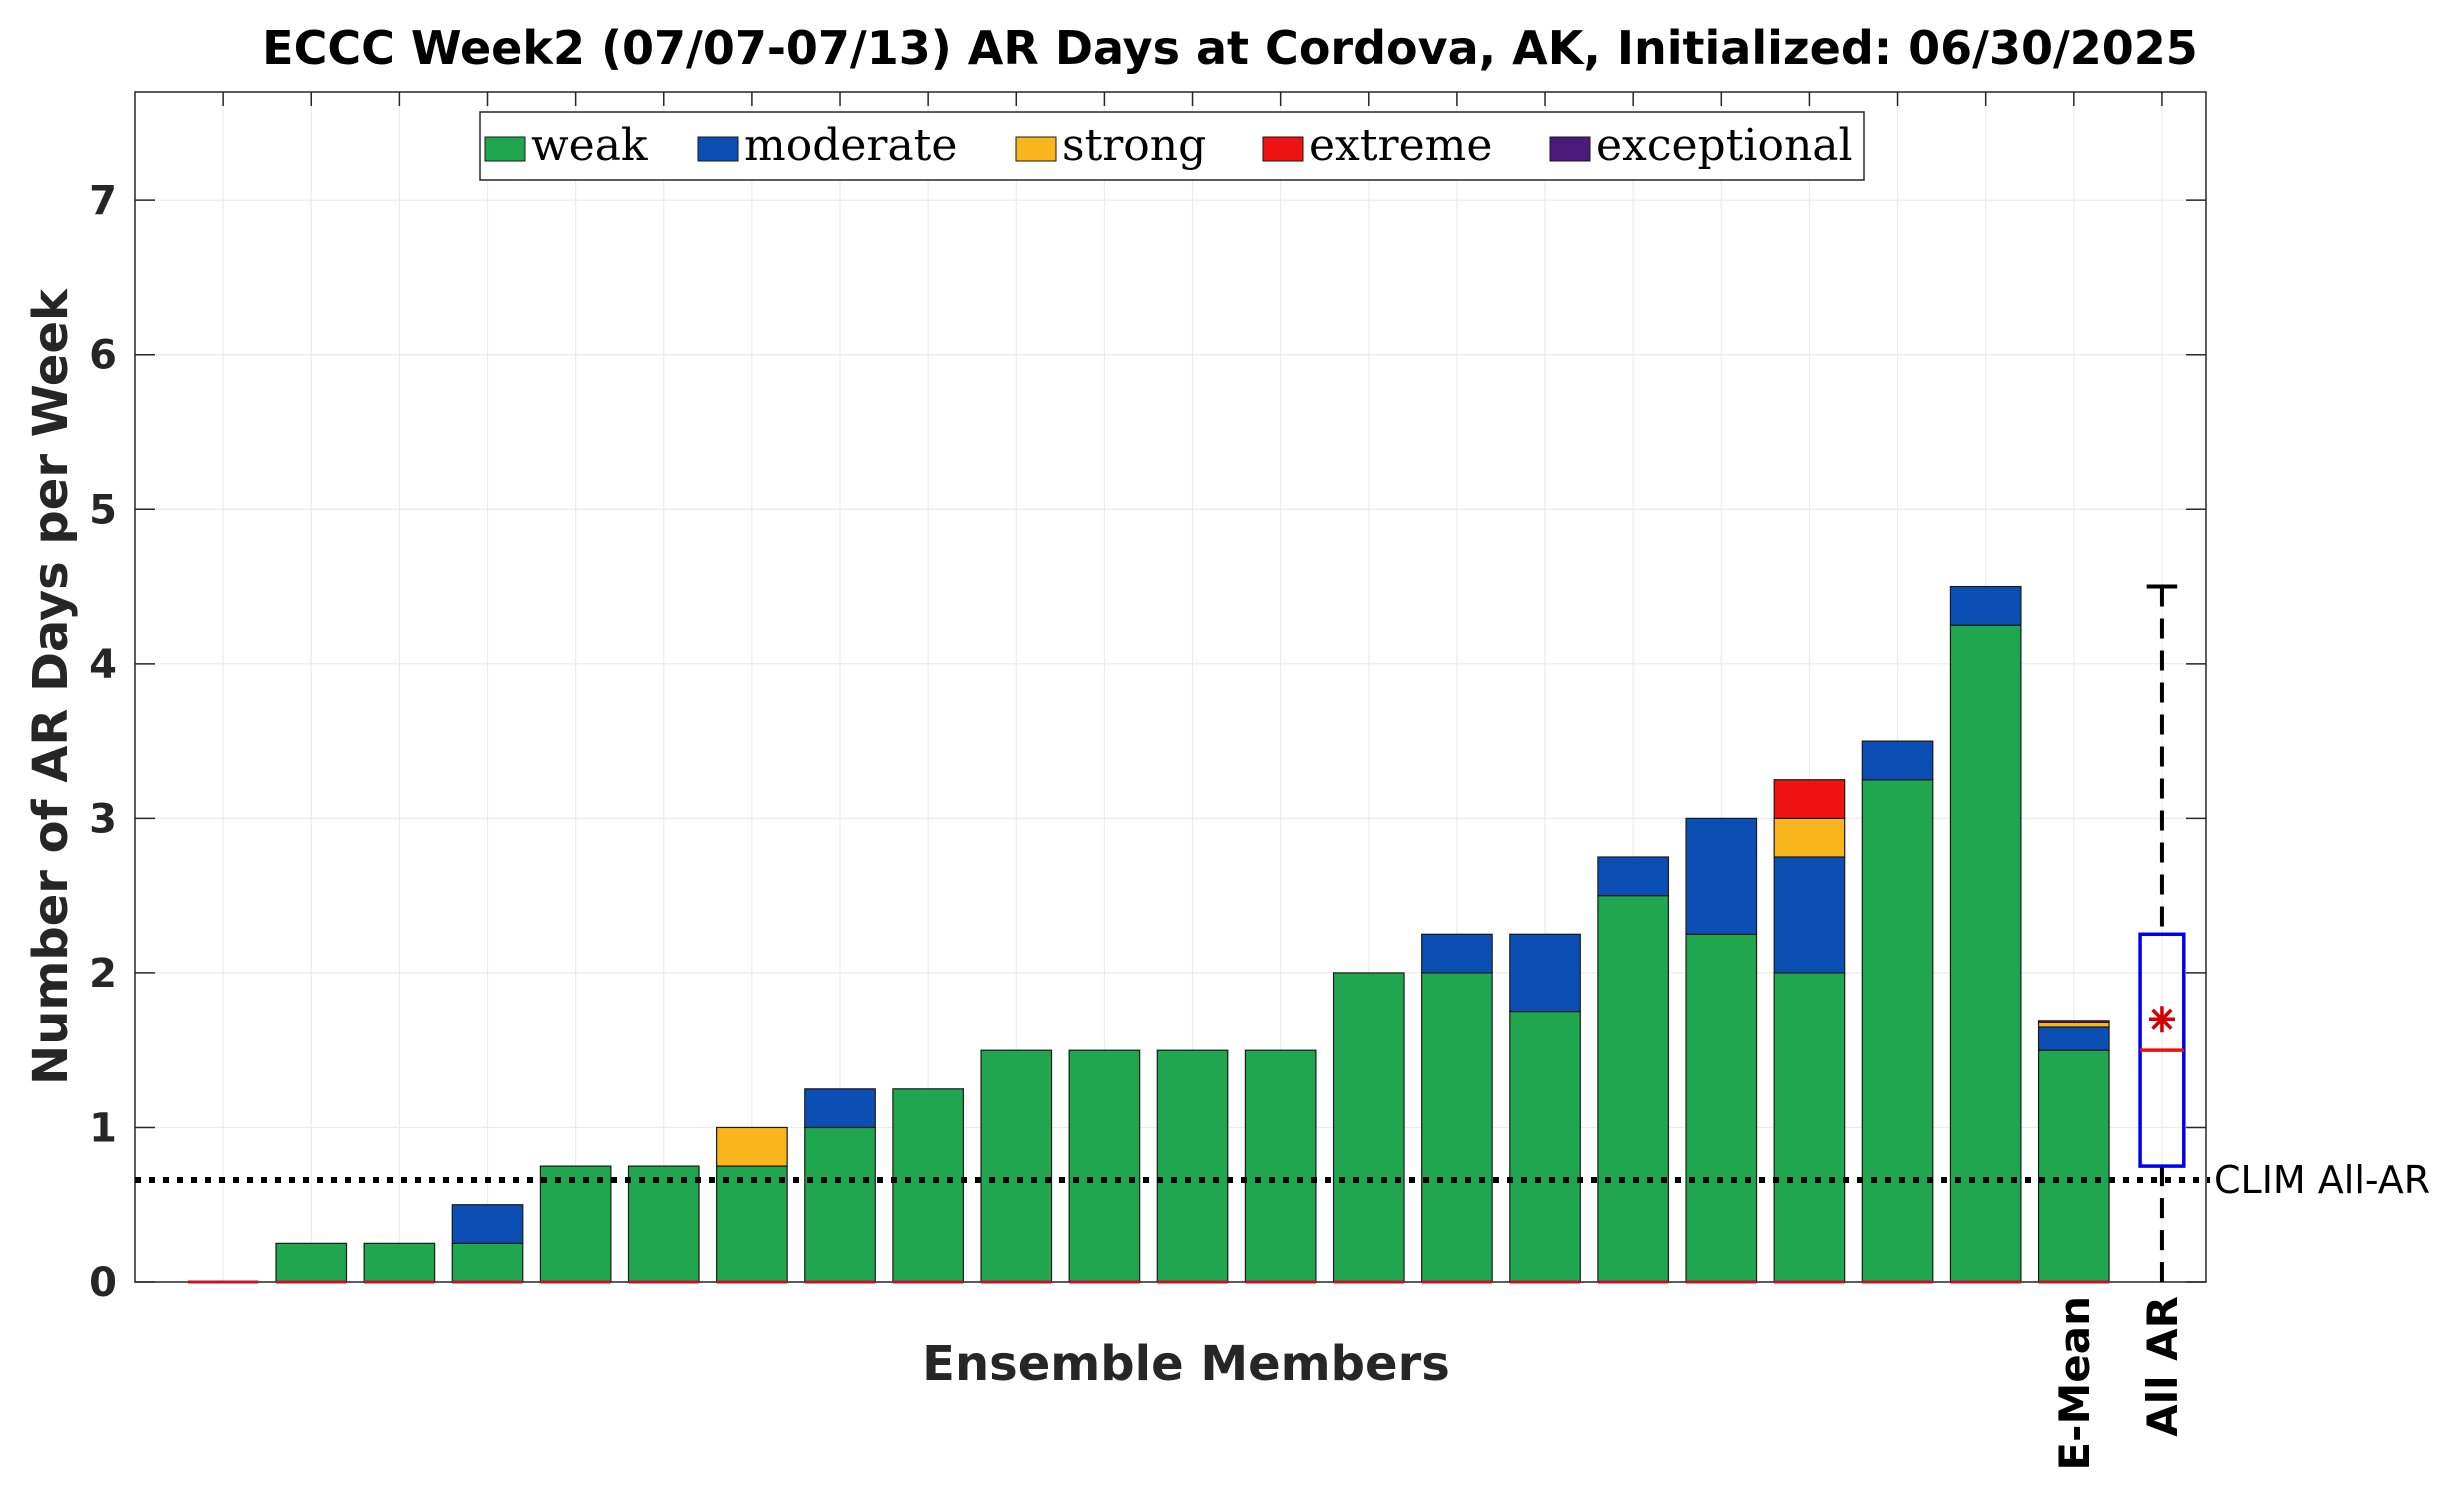 The image size is (2464, 1505). Describe the element at coordinates (2074, 1383) in the screenshot. I see `x-category-label: E-Mean` at that location.